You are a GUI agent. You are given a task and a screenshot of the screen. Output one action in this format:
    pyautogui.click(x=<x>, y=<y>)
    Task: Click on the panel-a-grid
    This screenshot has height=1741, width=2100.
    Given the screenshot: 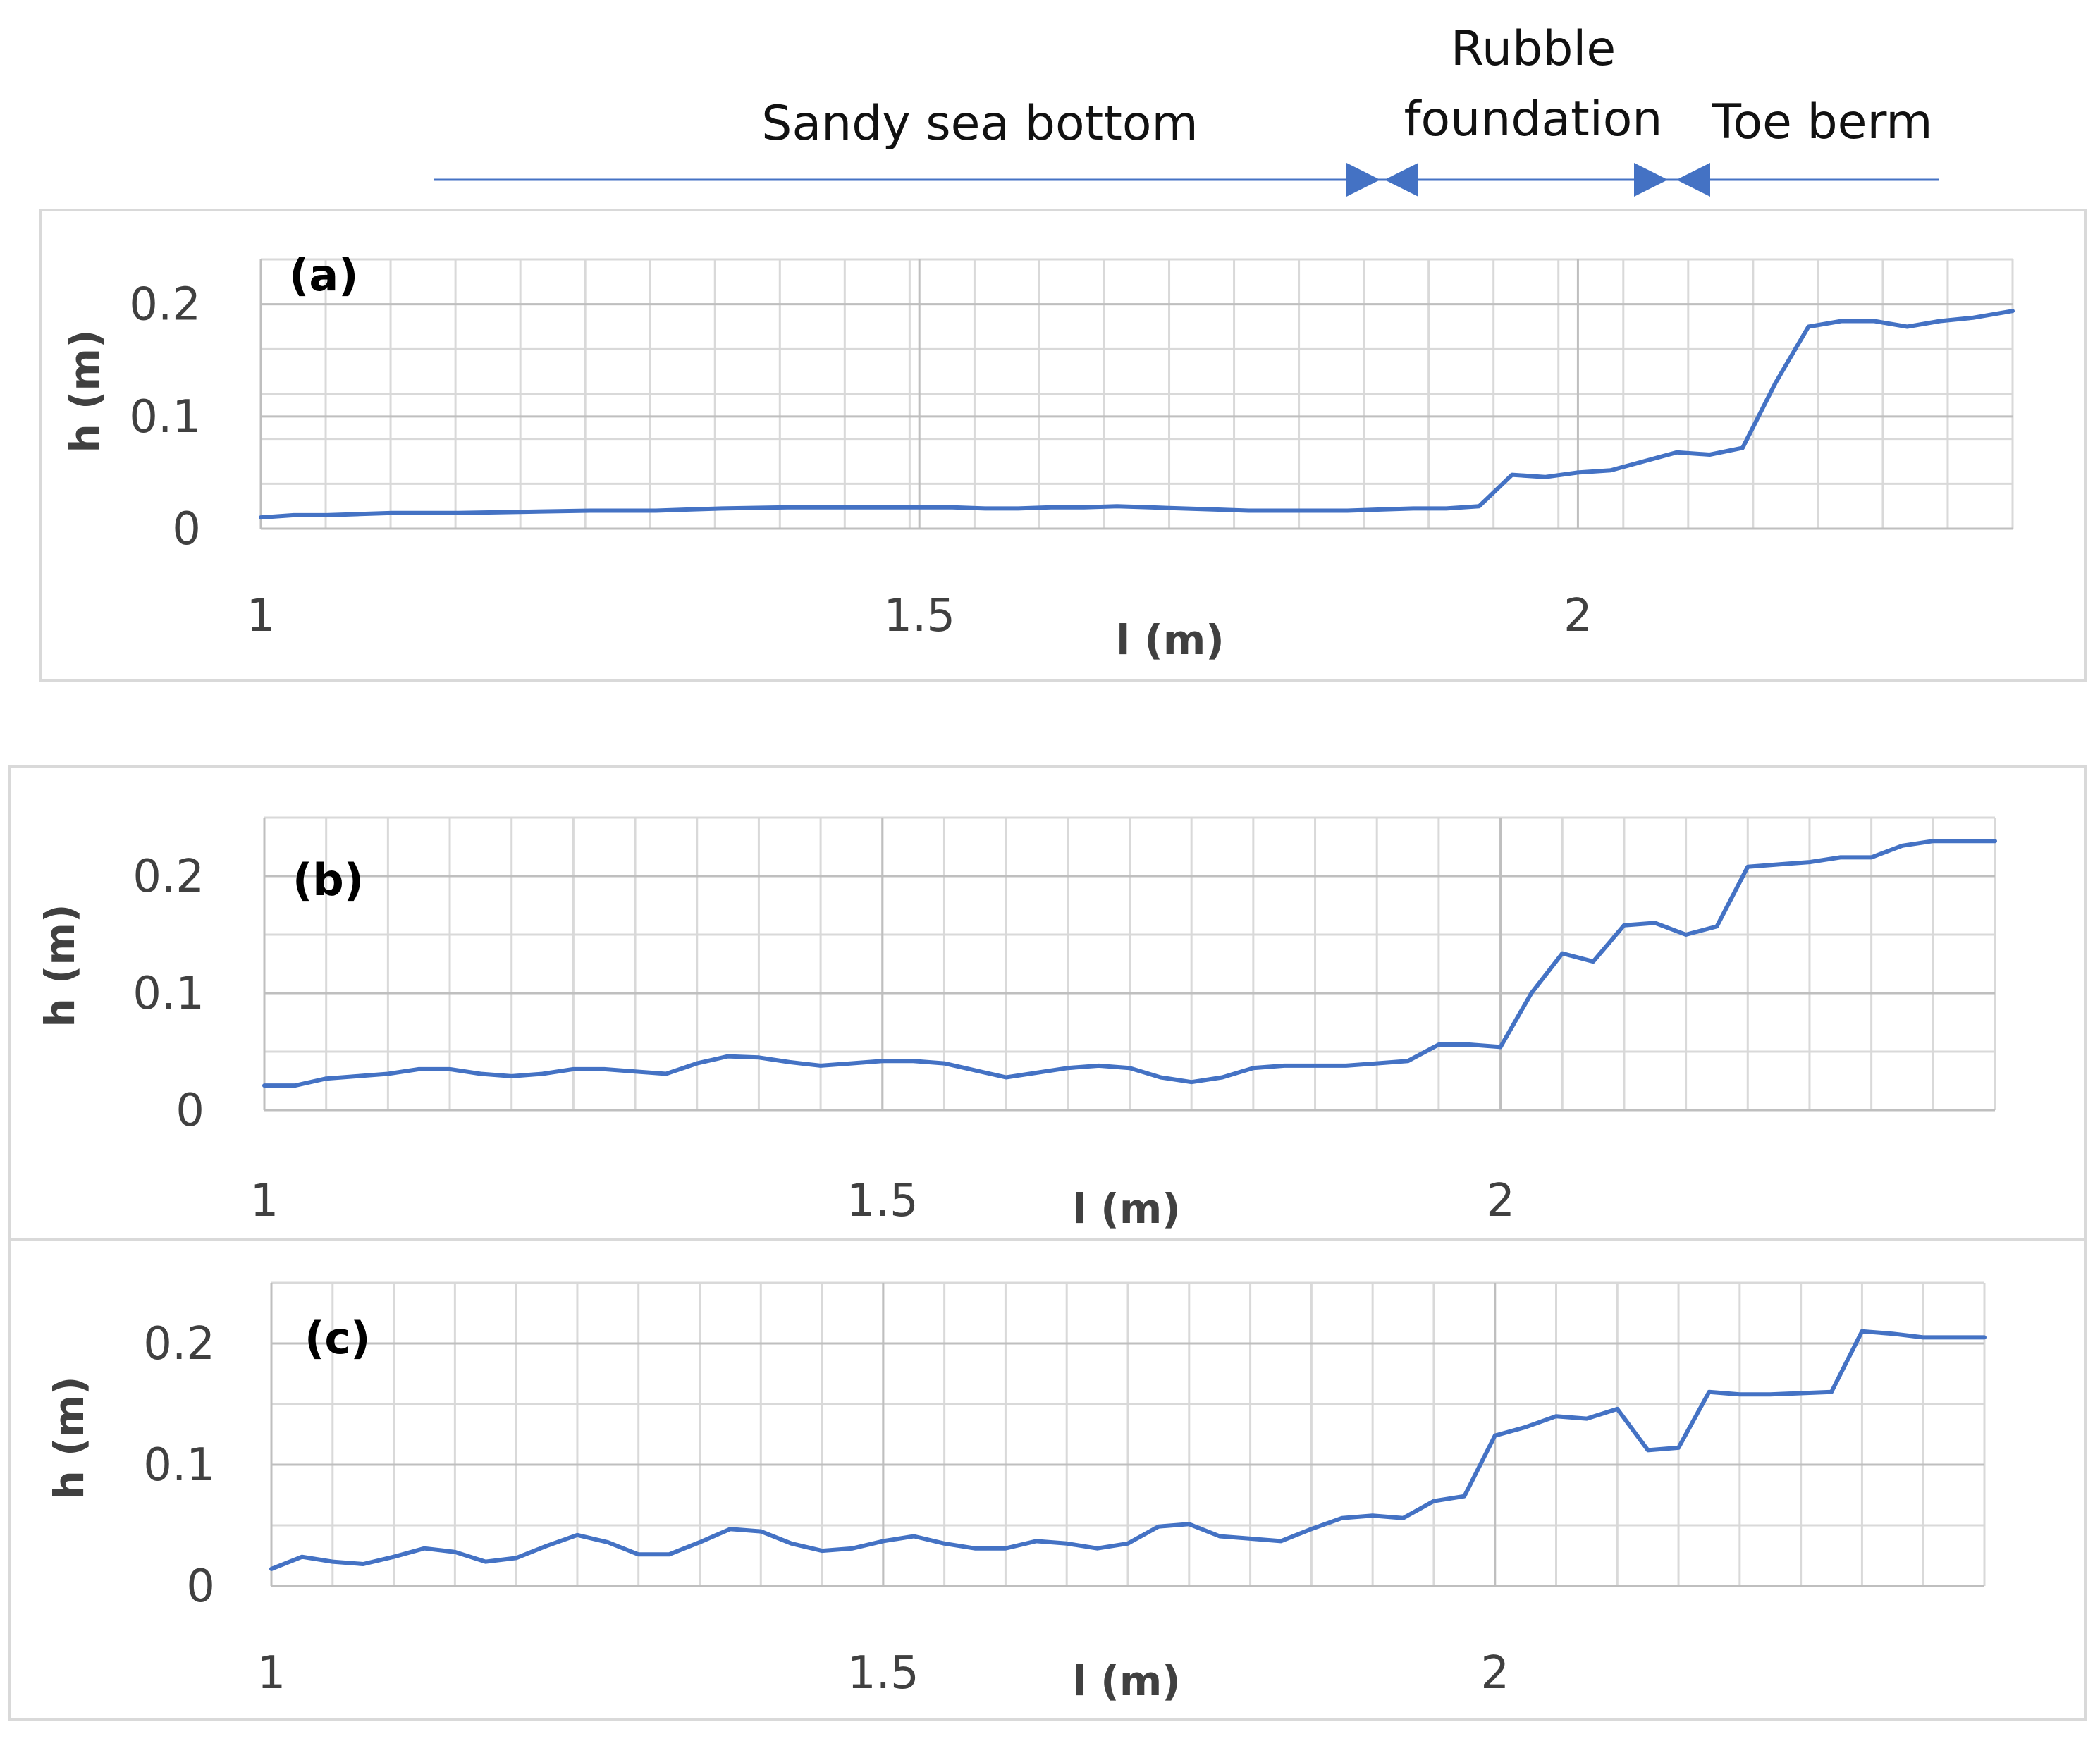 What is the action you would take?
    pyautogui.click(x=1137, y=394)
    